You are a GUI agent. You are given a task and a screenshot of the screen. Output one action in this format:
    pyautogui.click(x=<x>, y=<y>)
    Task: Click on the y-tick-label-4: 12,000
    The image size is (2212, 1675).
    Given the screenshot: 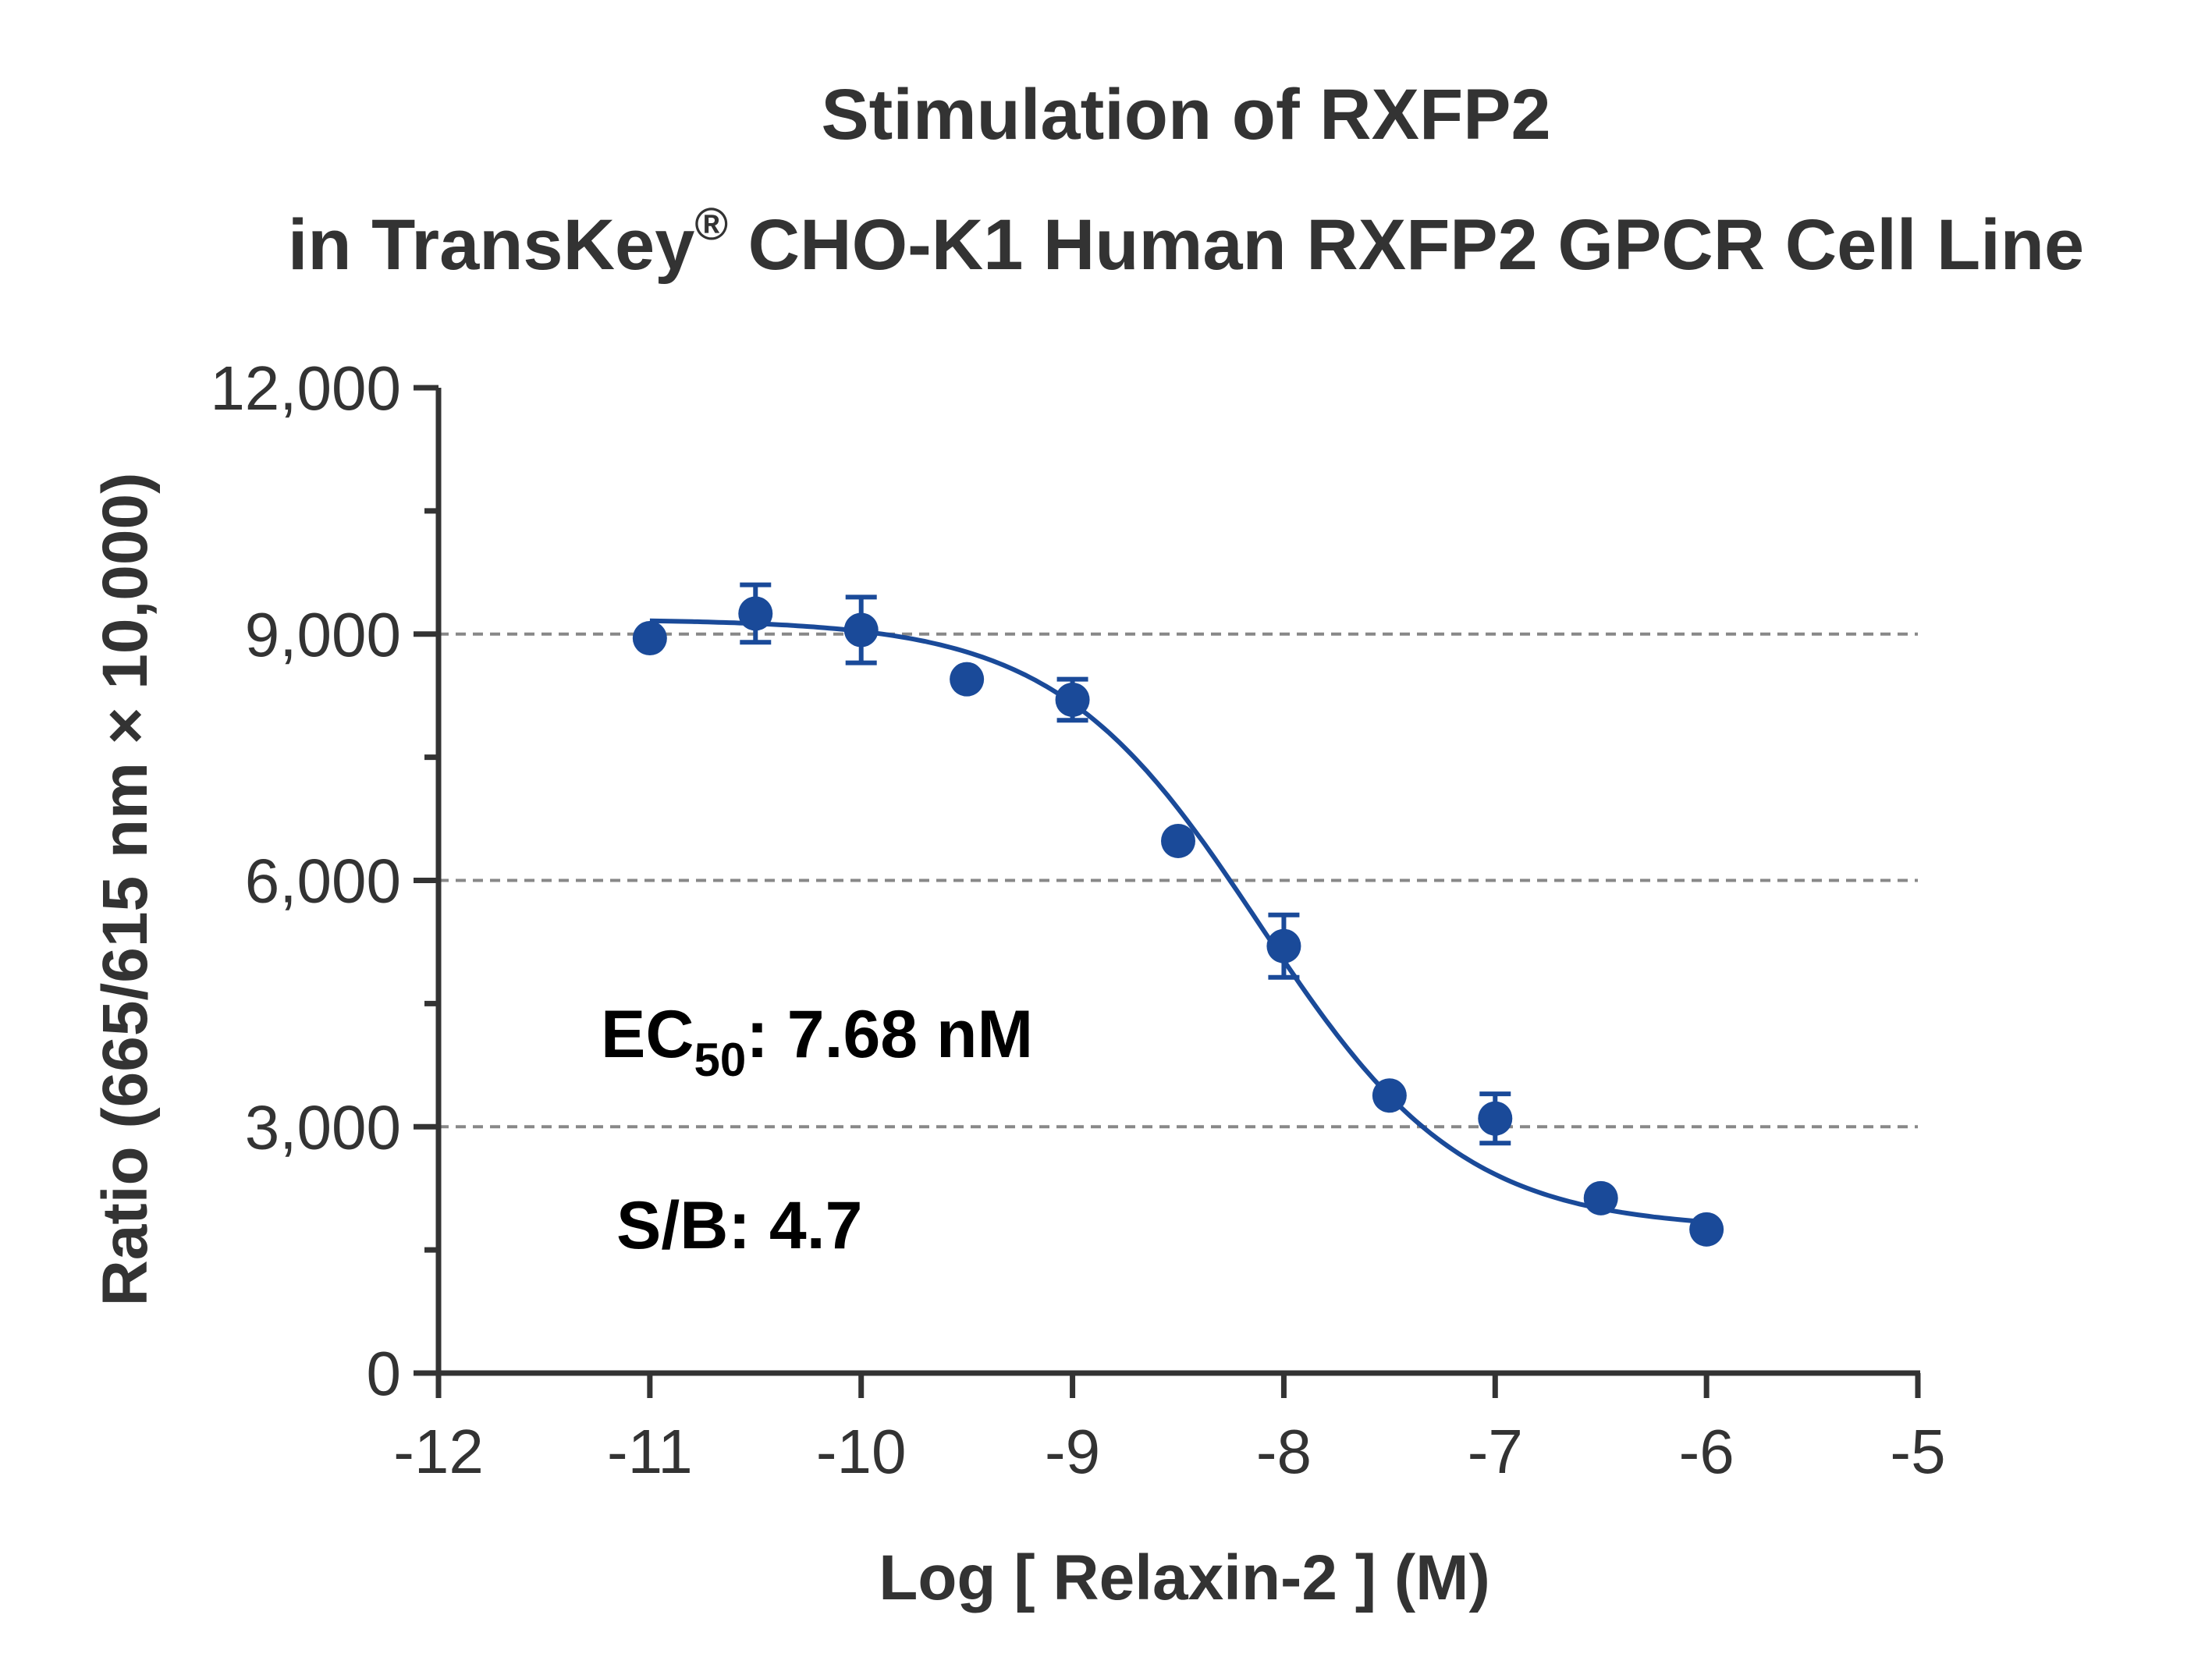 What is the action you would take?
    pyautogui.click(x=305, y=388)
    